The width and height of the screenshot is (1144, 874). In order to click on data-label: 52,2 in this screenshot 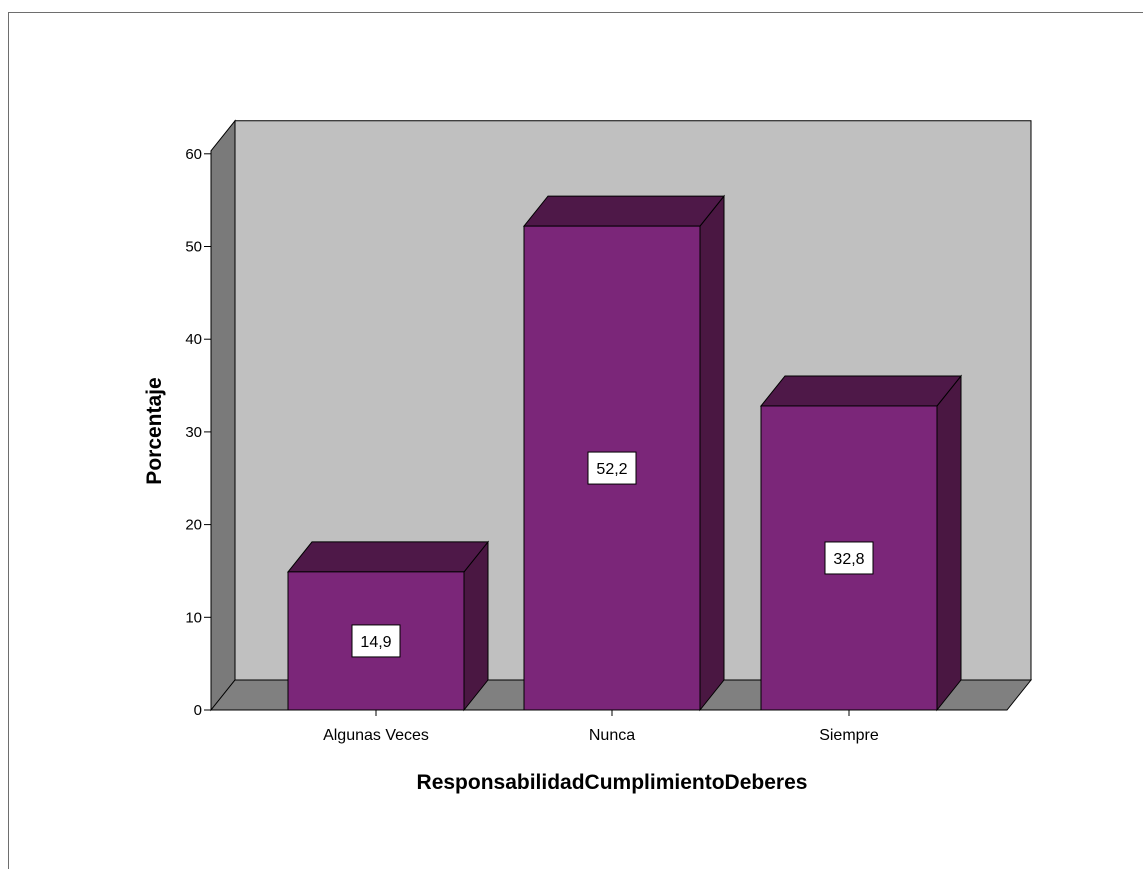, I will do `click(611, 469)`.